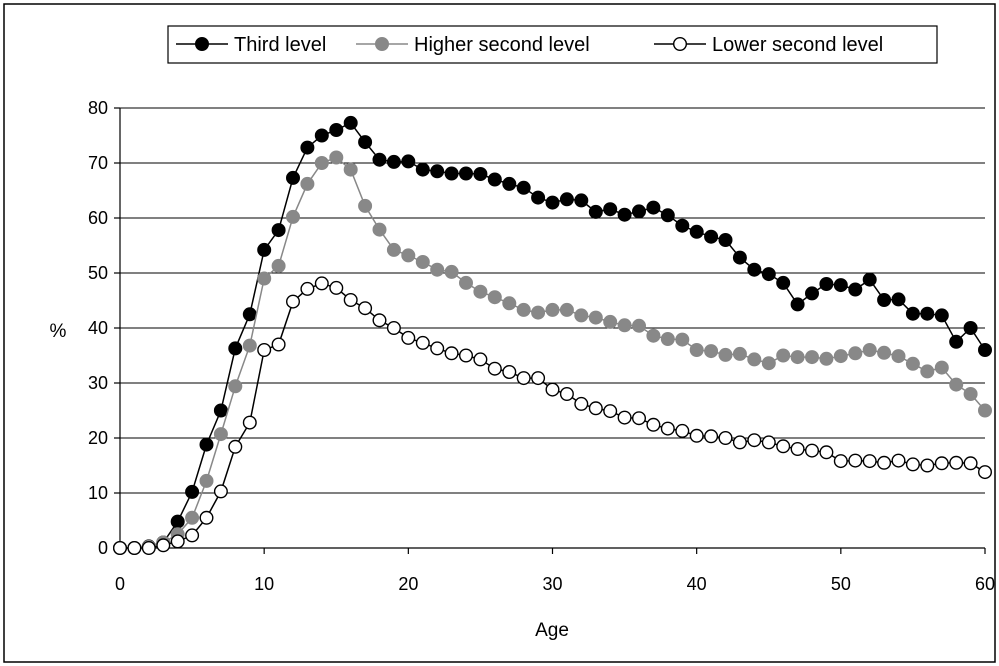 This screenshot has height=666, width=999. What do you see at coordinates (797, 45) in the screenshot?
I see `legend-label: Lower second level` at bounding box center [797, 45].